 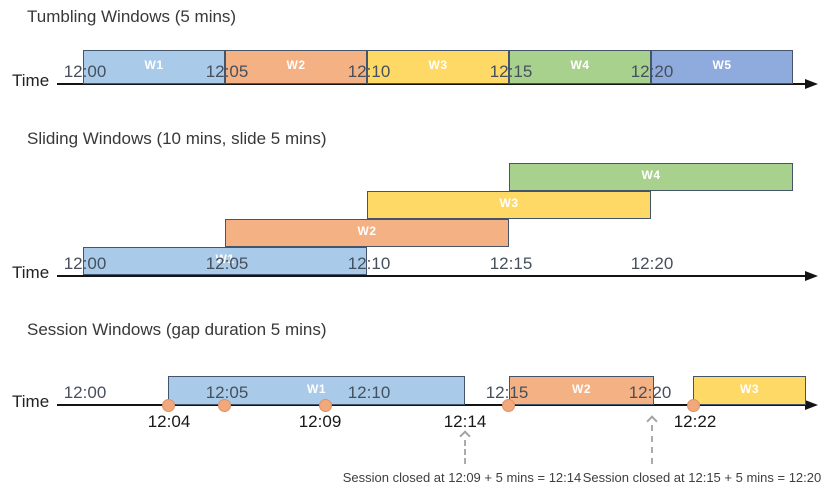 What do you see at coordinates (465, 421) in the screenshot?
I see `event-label-12-14: 12:14` at bounding box center [465, 421].